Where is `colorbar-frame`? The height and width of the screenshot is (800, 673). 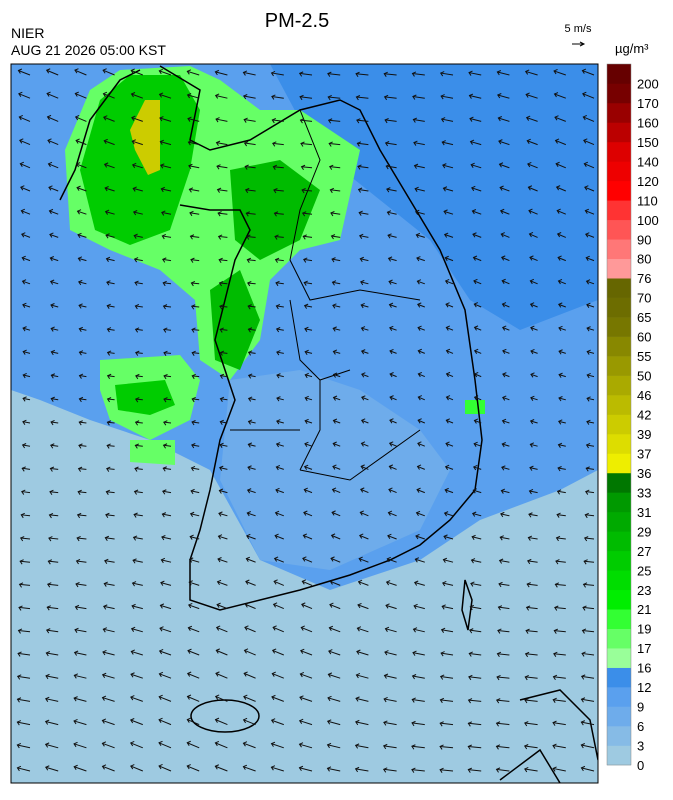
colorbar-frame is located at coordinates (619, 414).